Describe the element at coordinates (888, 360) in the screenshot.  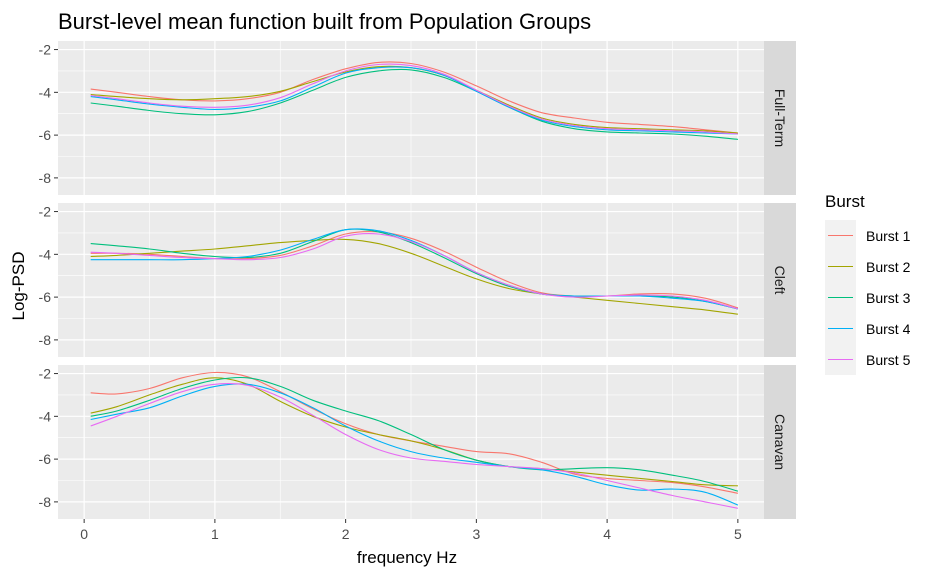
I see `legend-item-burst-5: Burst 5` at that location.